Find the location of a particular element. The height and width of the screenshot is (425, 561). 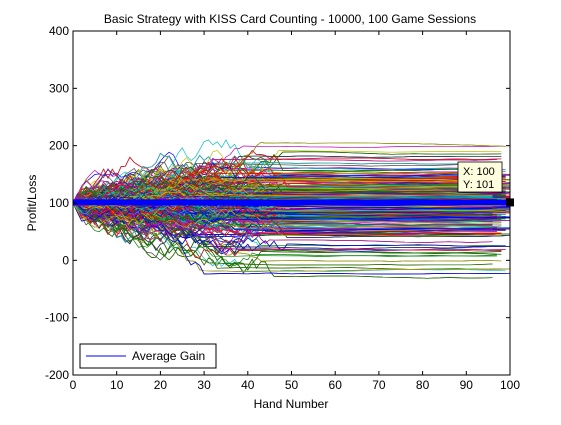

y-tick-label: 300 is located at coordinates (59, 88).